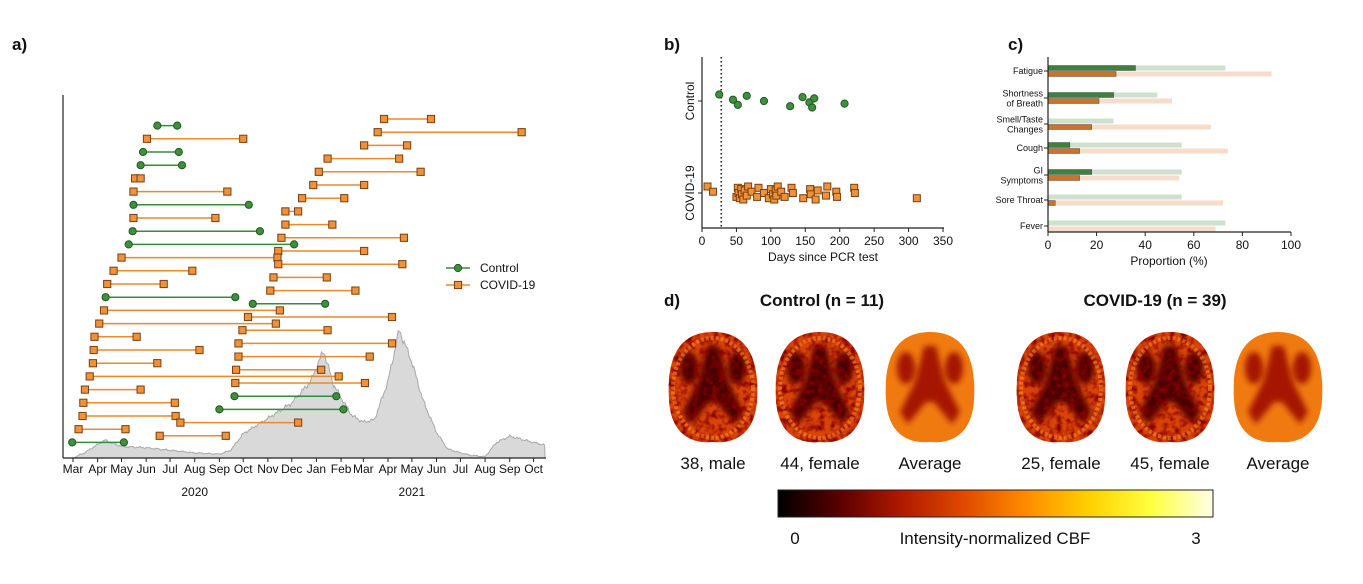  I want to click on y-tick-label: GI Symptoms, so click(1021, 176).